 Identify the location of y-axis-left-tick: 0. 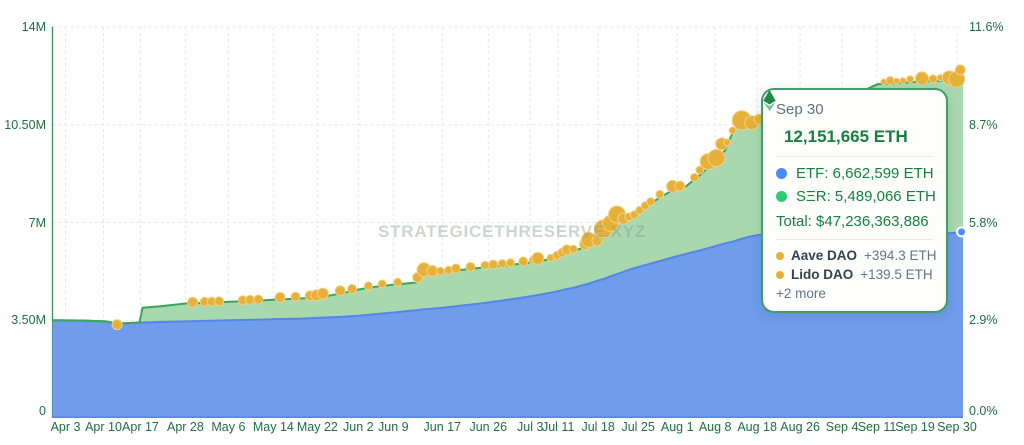
(42, 410).